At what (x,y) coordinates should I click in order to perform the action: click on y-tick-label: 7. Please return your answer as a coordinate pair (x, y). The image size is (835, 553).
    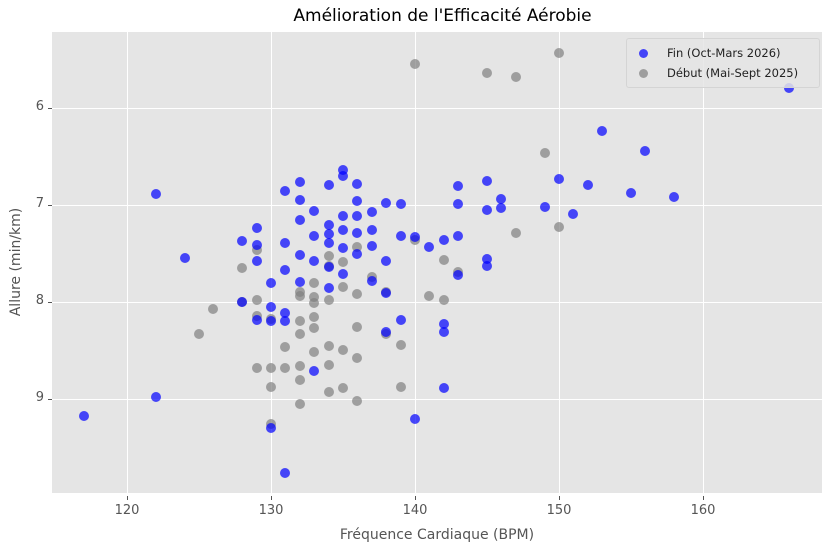
    Looking at the image, I should click on (39, 203).